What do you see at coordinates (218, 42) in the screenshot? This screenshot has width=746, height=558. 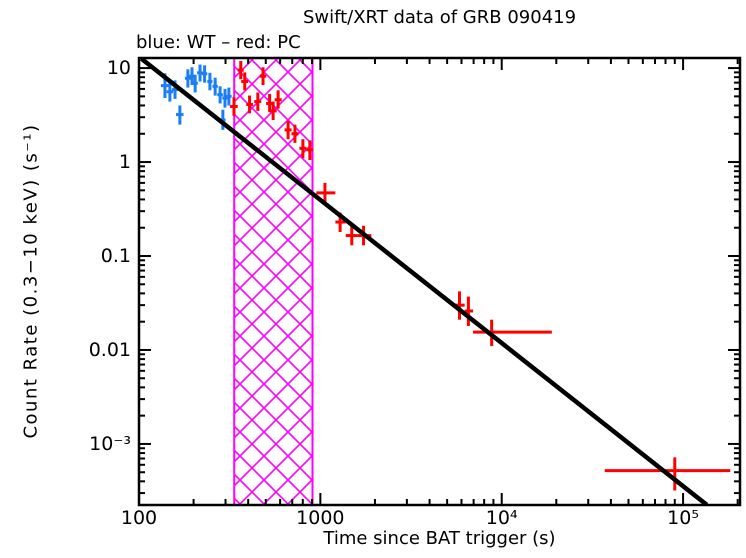 I see `legend-note: blue: WT – red: PC` at bounding box center [218, 42].